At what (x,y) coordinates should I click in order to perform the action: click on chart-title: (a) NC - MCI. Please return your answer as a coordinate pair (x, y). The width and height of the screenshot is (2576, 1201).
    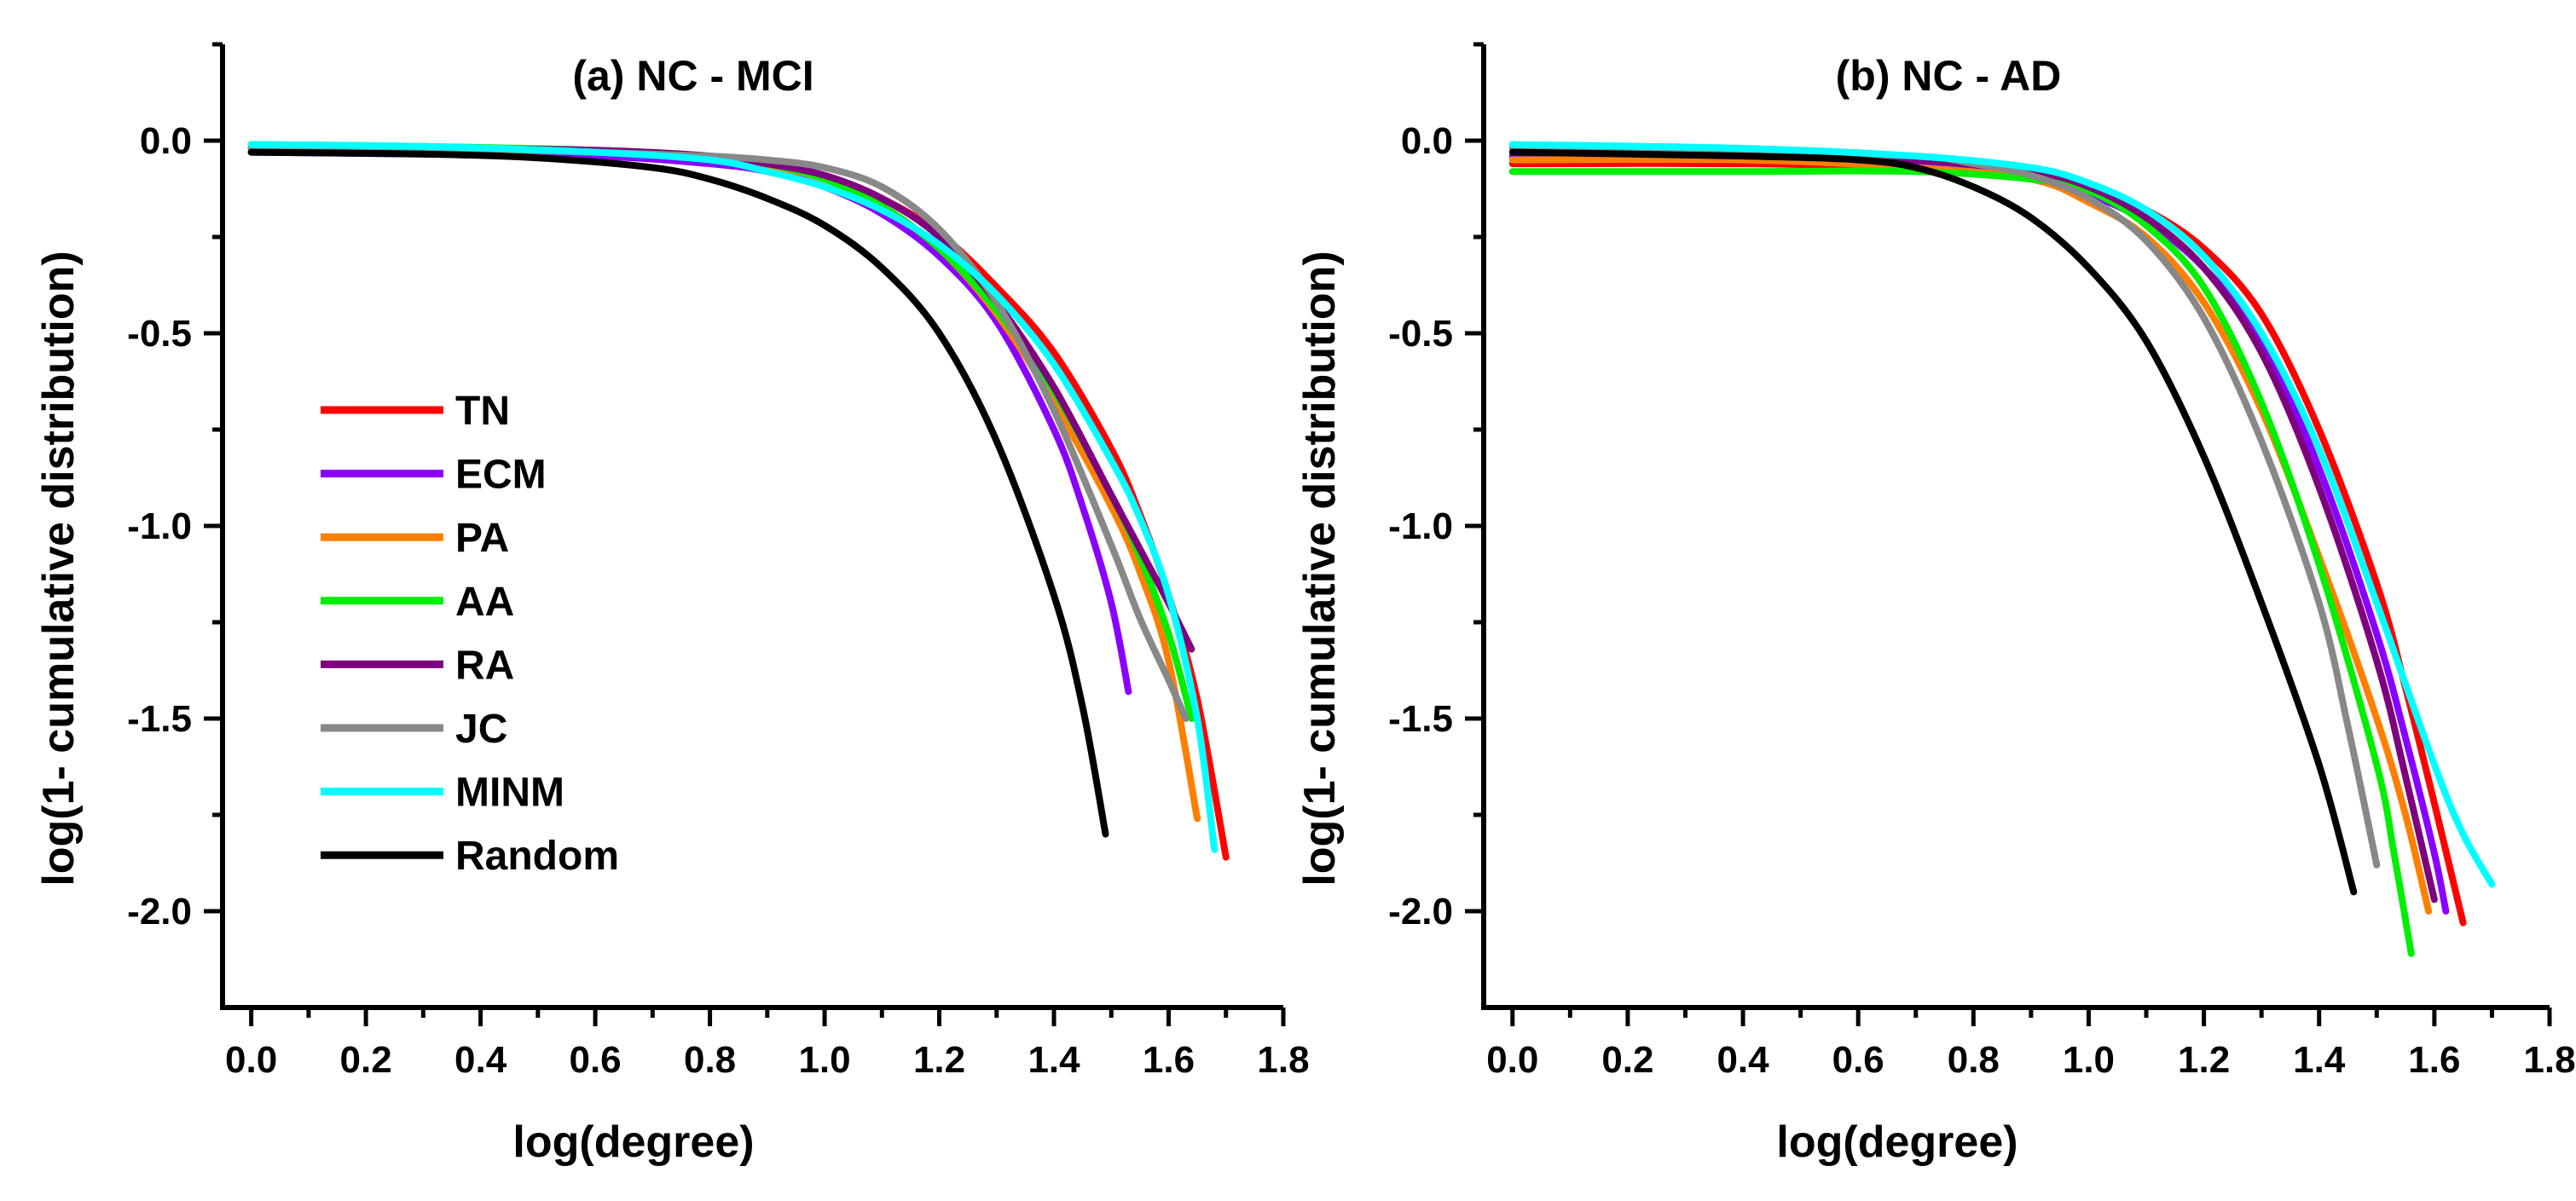
    Looking at the image, I should click on (692, 76).